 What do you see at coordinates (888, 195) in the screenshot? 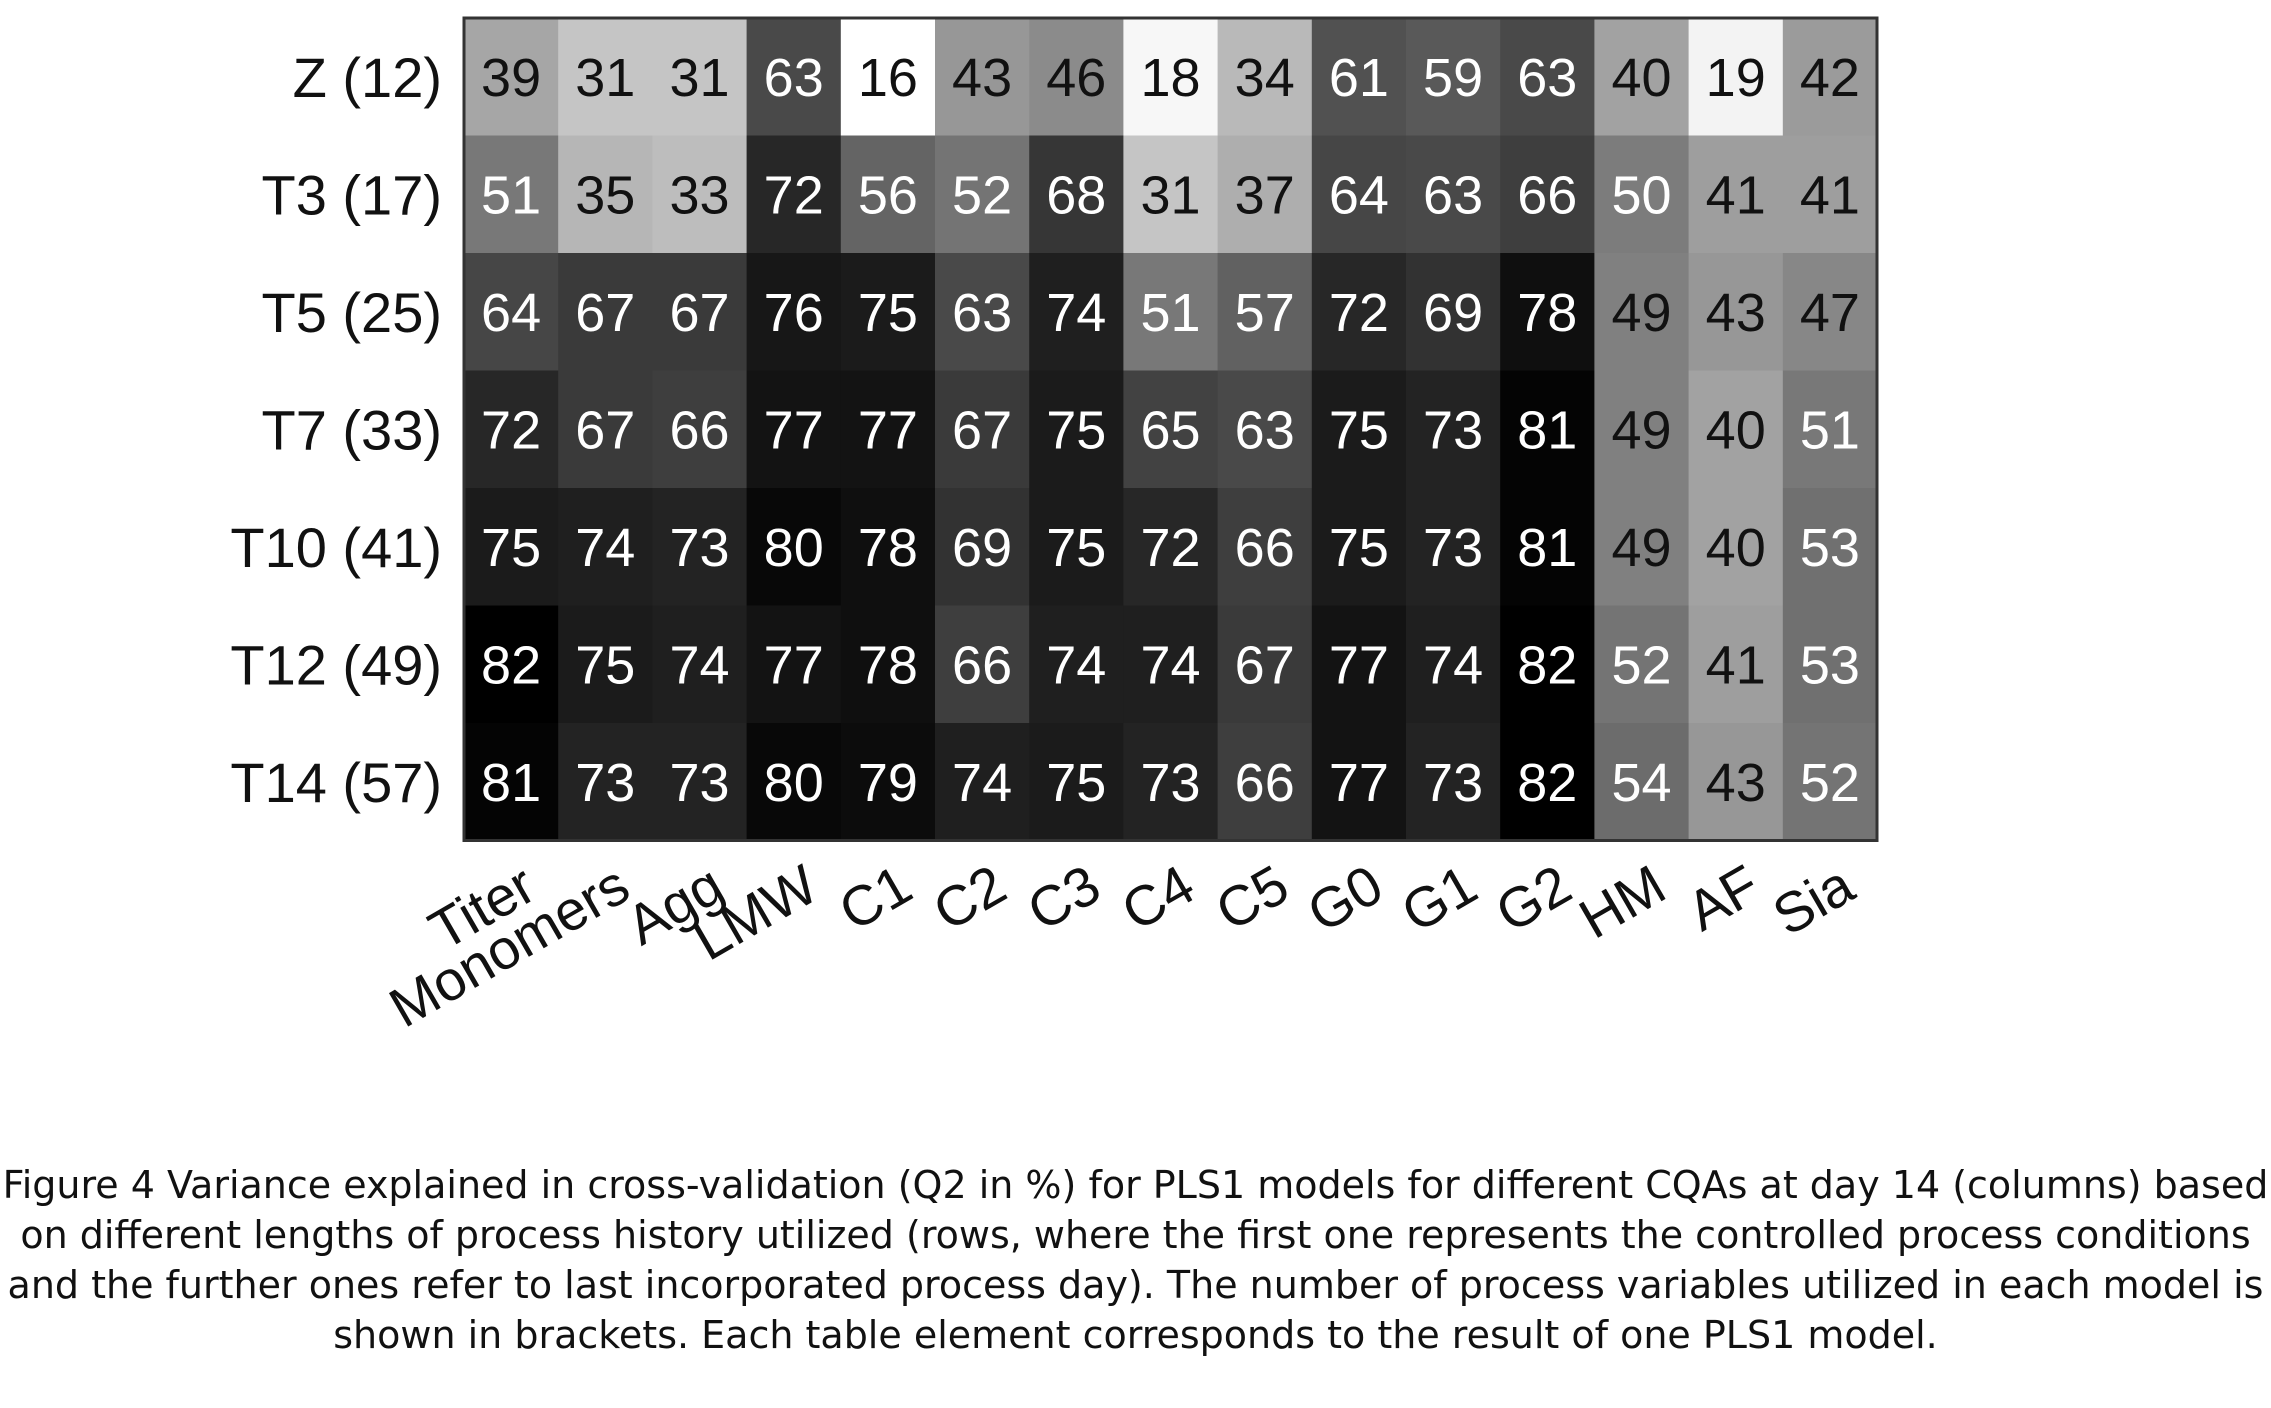
I see `cell-value: 56` at bounding box center [888, 195].